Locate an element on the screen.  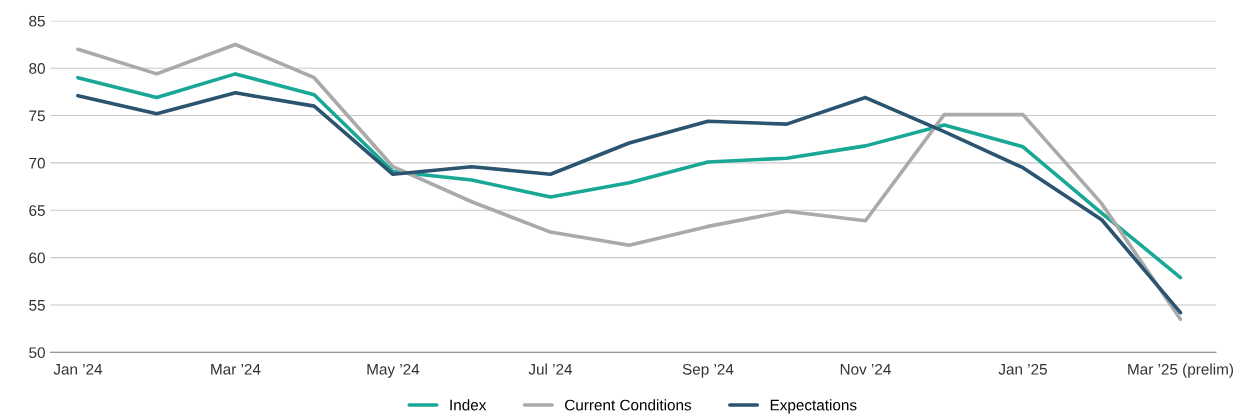
y-tick-label: 85 is located at coordinates (37, 21).